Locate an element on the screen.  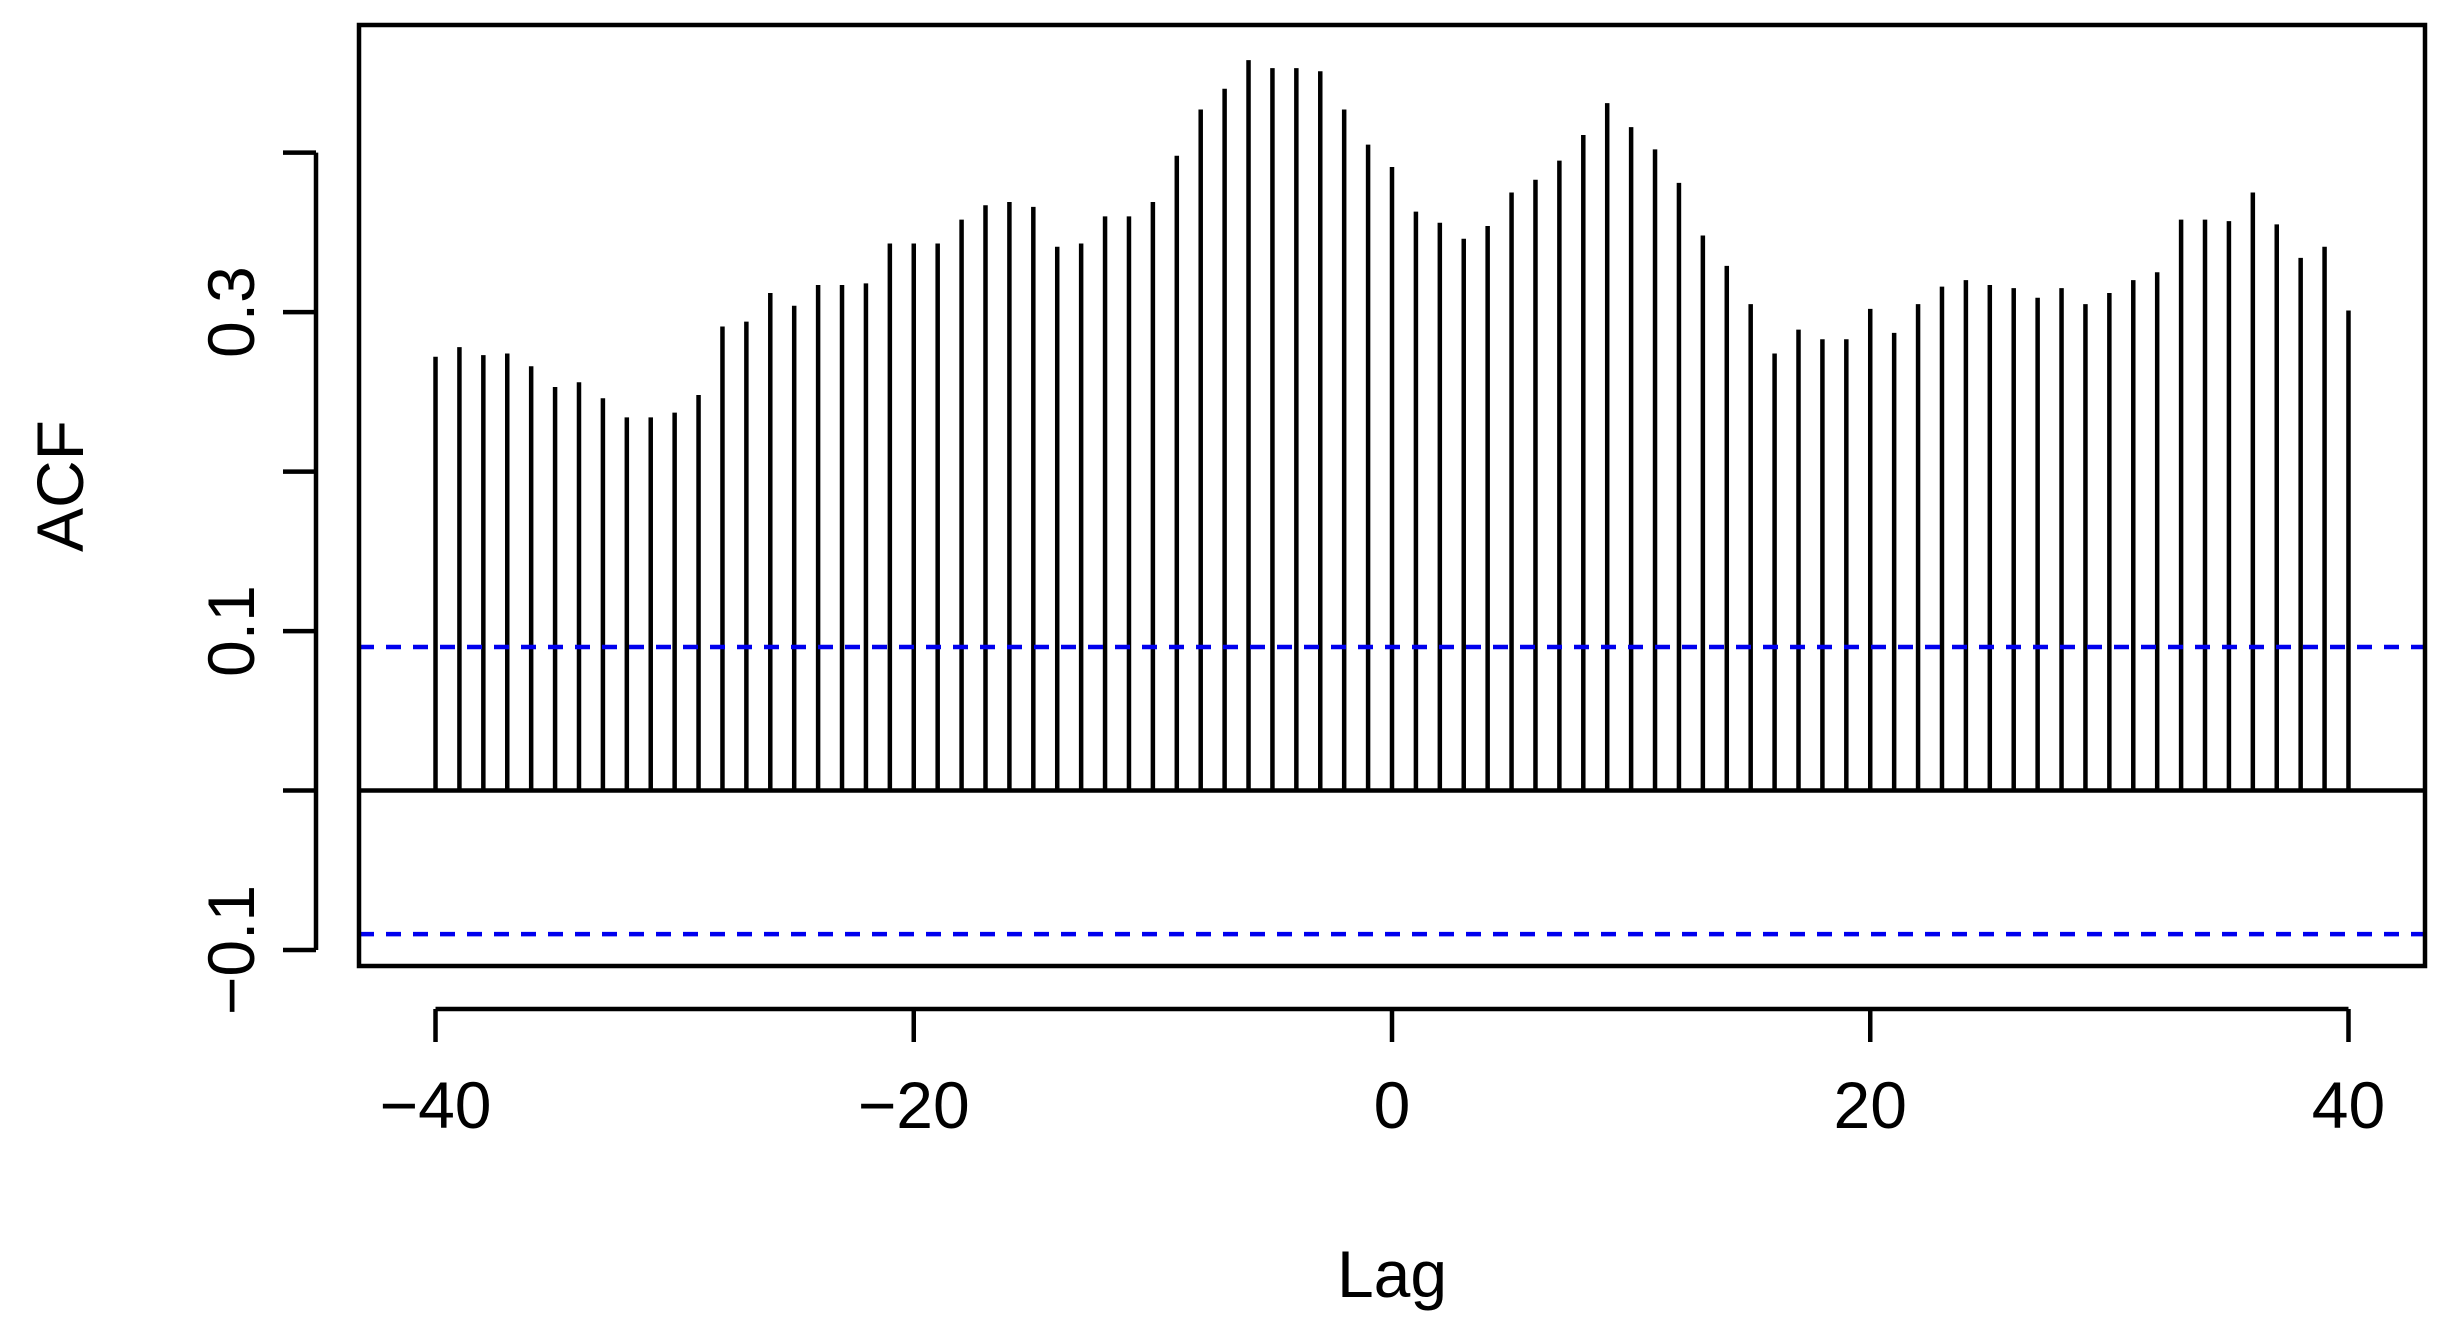
y-tick-label: −0.1 is located at coordinates (231, 950).